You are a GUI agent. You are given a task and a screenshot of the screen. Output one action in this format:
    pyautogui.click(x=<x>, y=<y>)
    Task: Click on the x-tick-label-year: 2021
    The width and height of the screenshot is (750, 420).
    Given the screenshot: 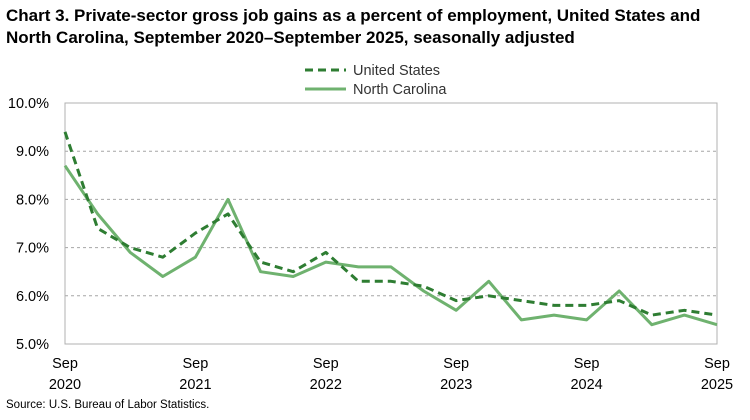 What is the action you would take?
    pyautogui.click(x=195, y=385)
    